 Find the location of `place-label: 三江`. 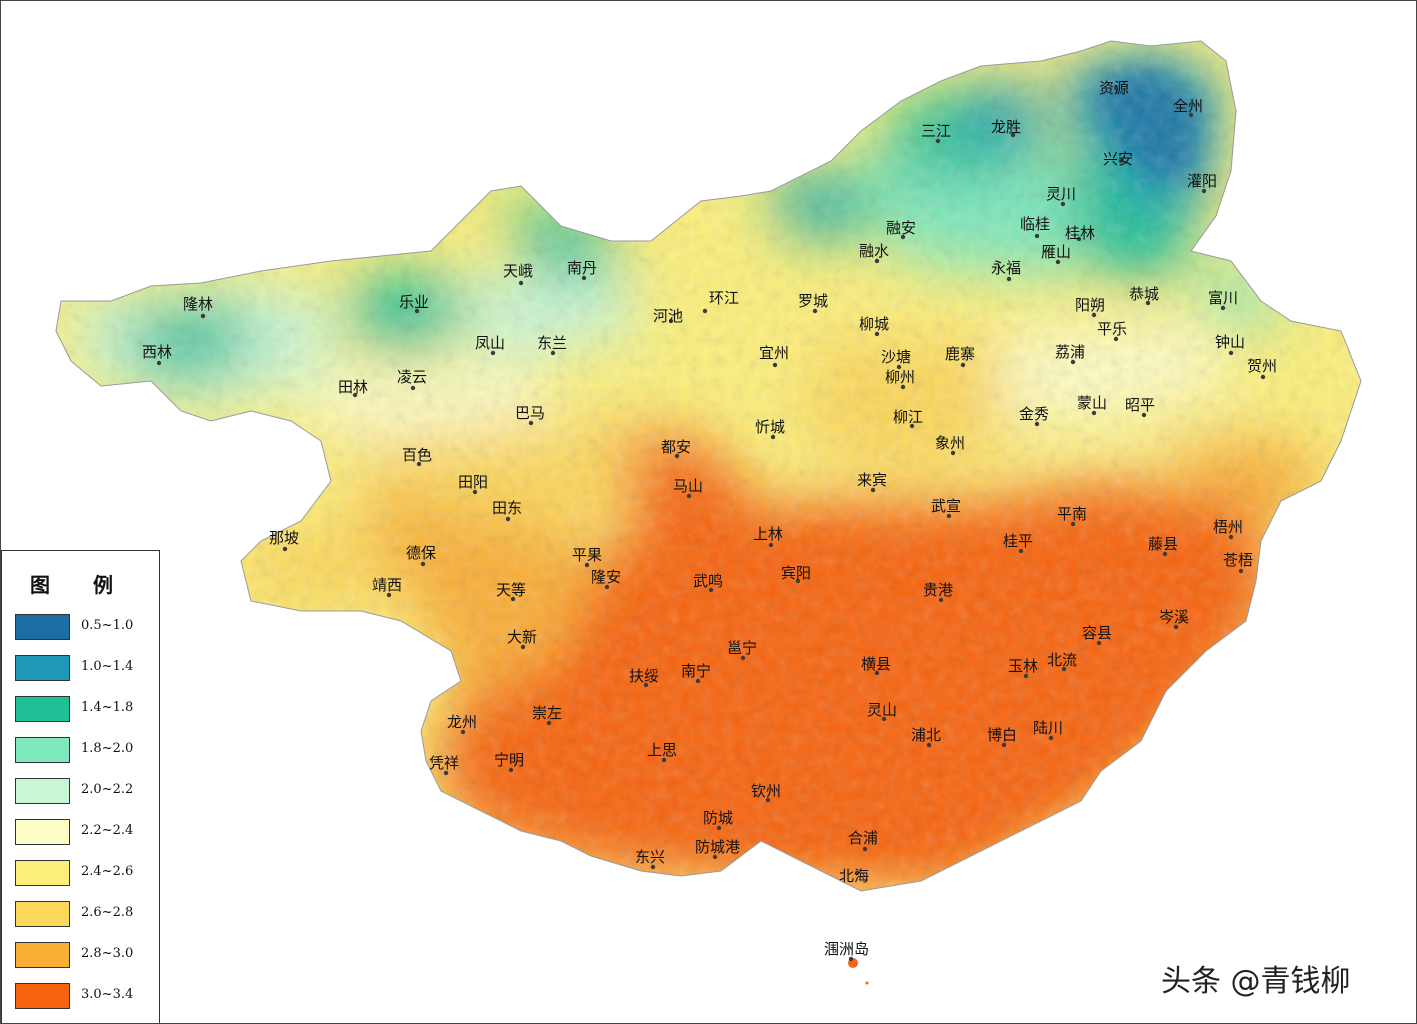

place-label: 三江 is located at coordinates (936, 131).